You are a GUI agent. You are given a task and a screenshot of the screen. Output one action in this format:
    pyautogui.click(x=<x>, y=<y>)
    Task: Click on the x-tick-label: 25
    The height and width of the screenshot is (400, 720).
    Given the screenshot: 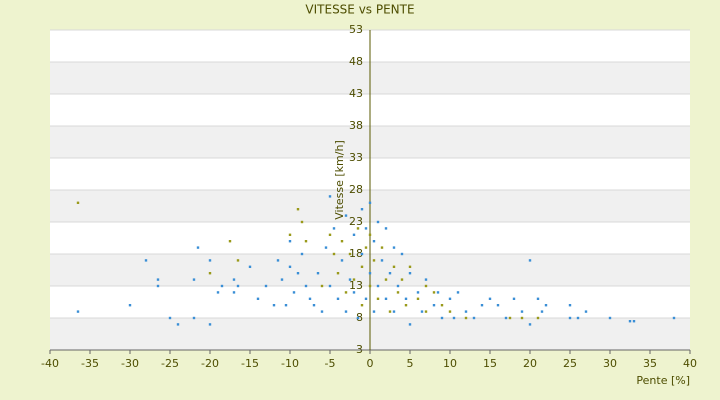 What is the action you would take?
    pyautogui.click(x=570, y=363)
    